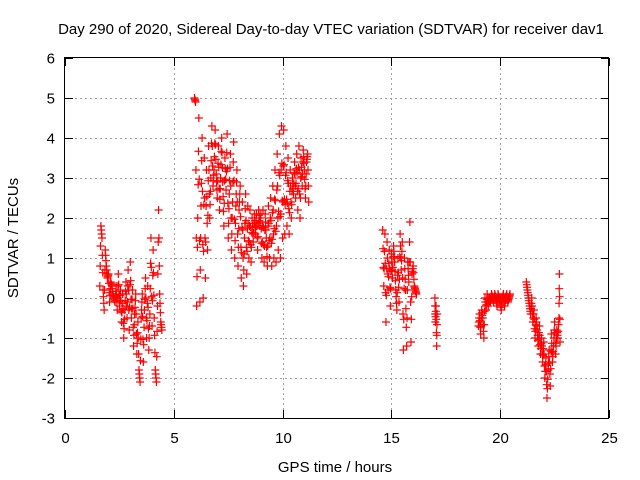  What do you see at coordinates (51, 259) in the screenshot?
I see `y-tick-label: 1` at bounding box center [51, 259].